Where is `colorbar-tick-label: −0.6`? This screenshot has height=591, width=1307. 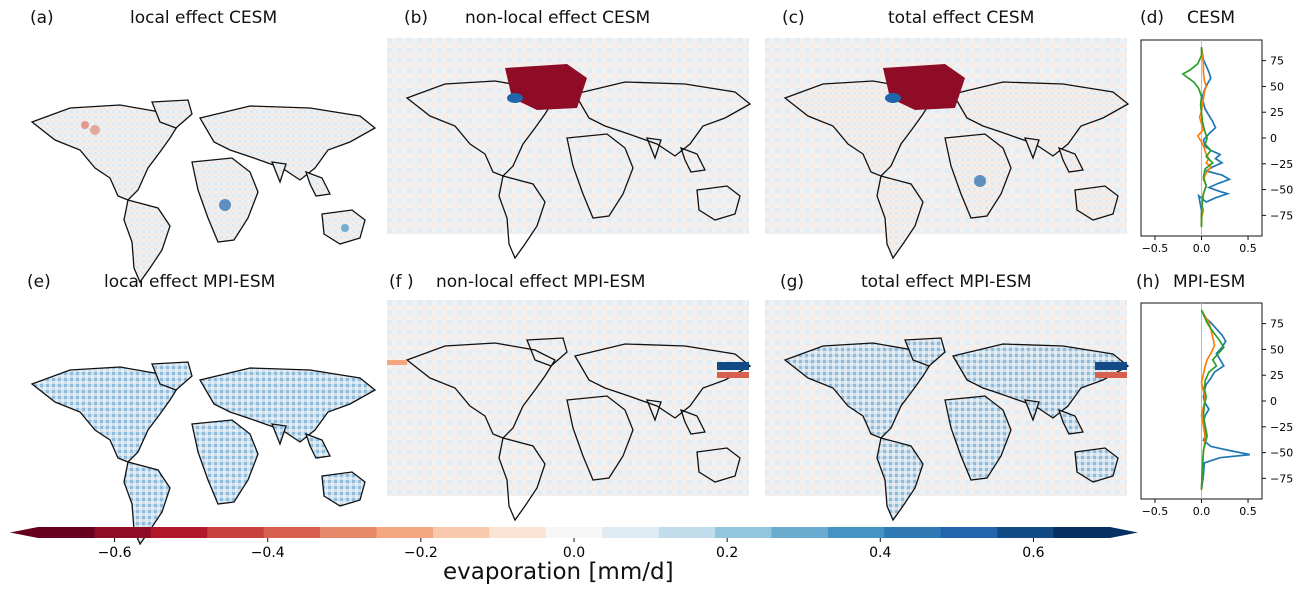
colorbar-tick-label: −0.6 is located at coordinates (115, 553).